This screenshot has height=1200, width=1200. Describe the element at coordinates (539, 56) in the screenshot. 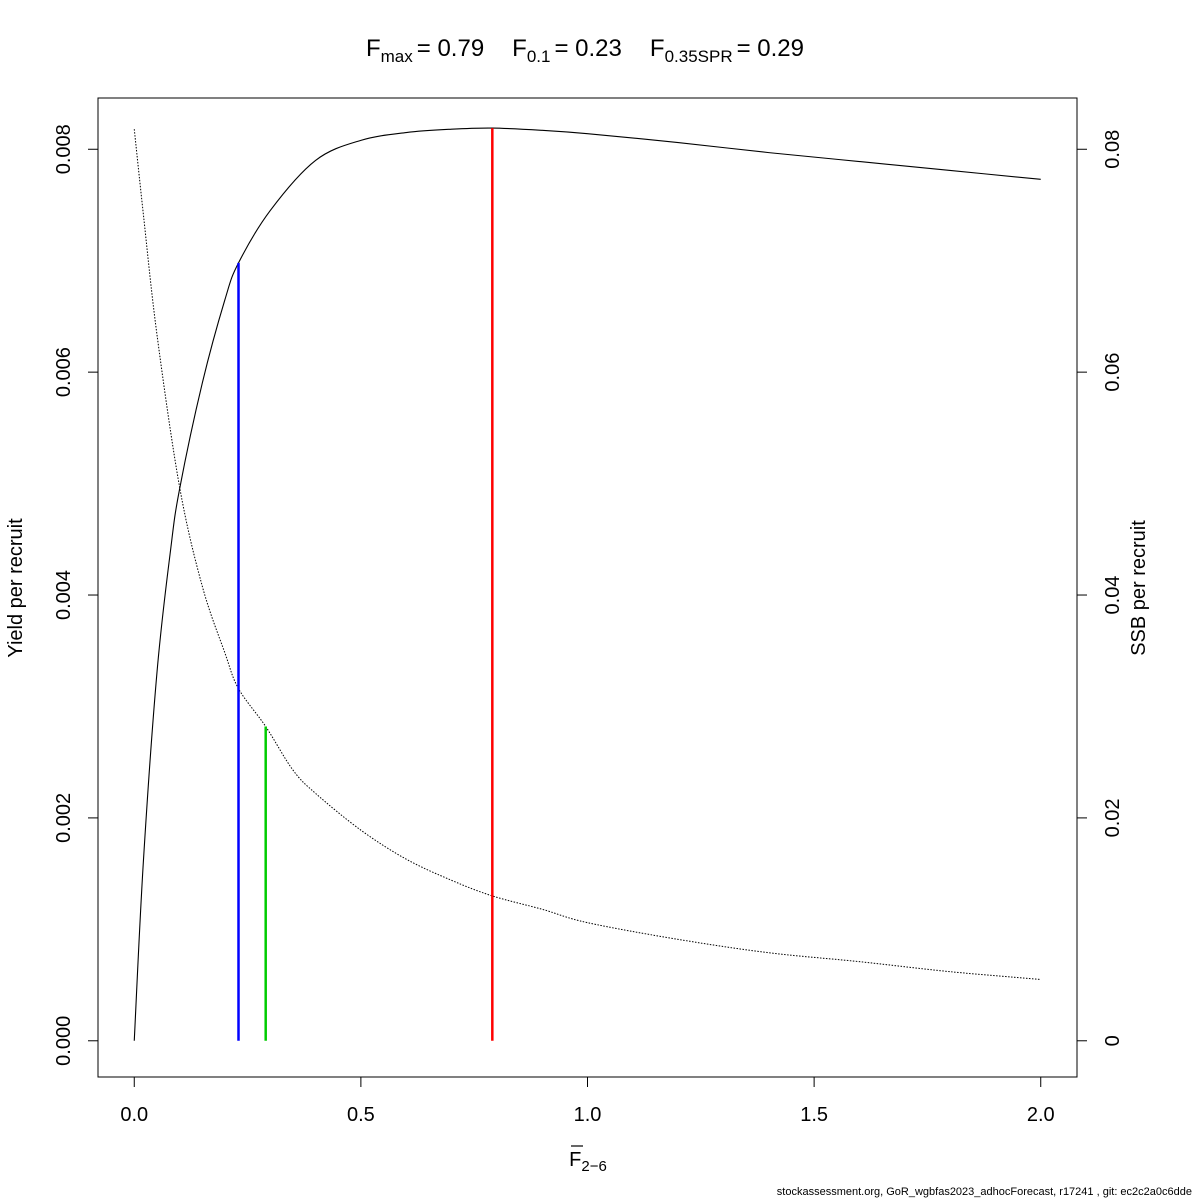

I see `f01-subscript: 0.1` at that location.